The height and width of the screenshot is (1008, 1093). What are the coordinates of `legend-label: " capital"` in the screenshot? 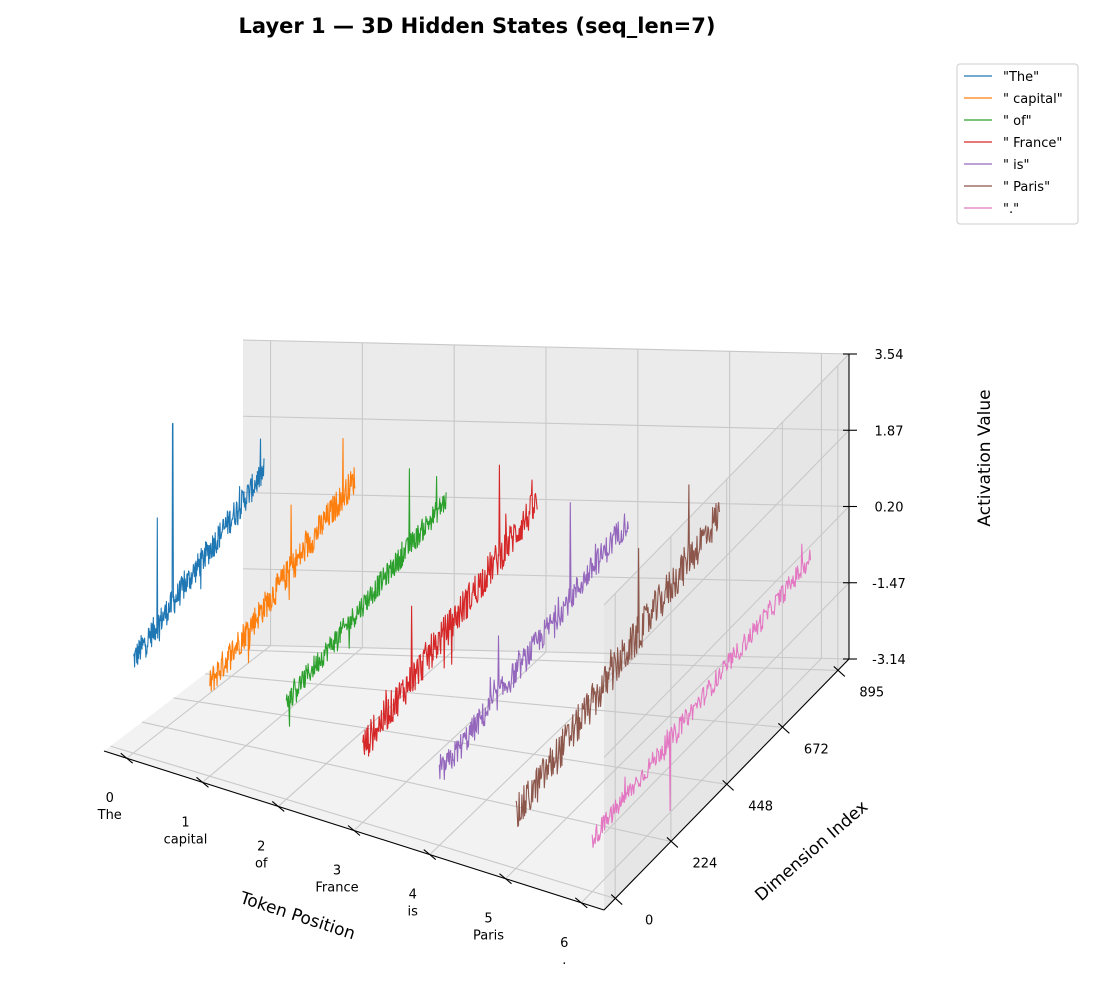 It's located at (1033, 99).